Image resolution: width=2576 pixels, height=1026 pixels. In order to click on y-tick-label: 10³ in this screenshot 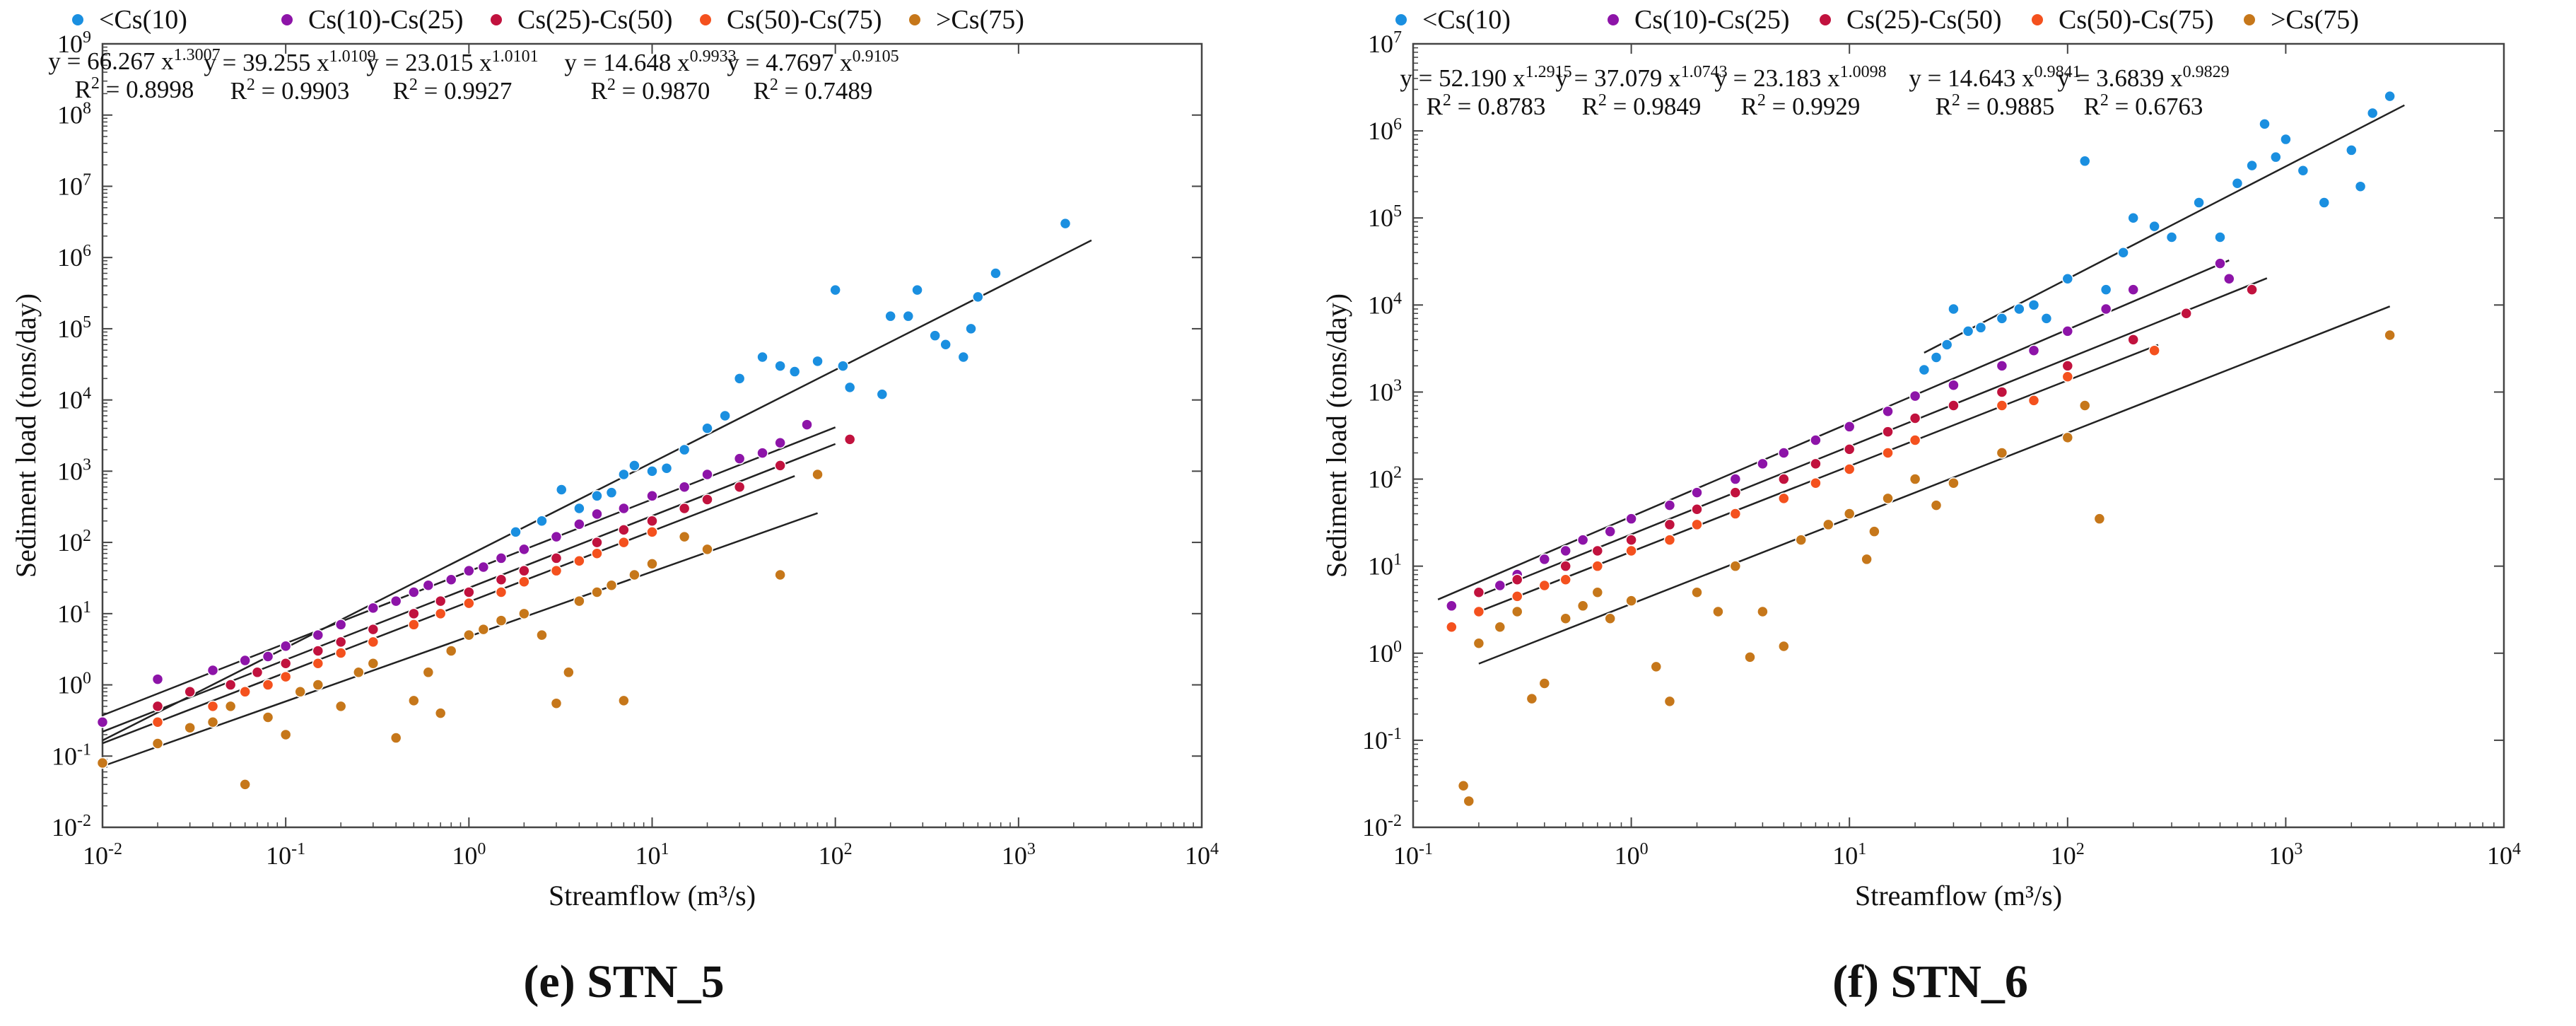, I will do `click(1385, 391)`.